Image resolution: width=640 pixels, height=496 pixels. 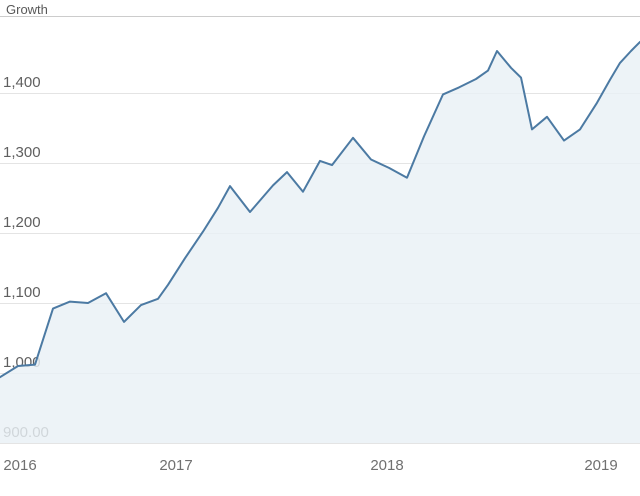 I want to click on y-axis-label-1300: 1,300, so click(x=22, y=152).